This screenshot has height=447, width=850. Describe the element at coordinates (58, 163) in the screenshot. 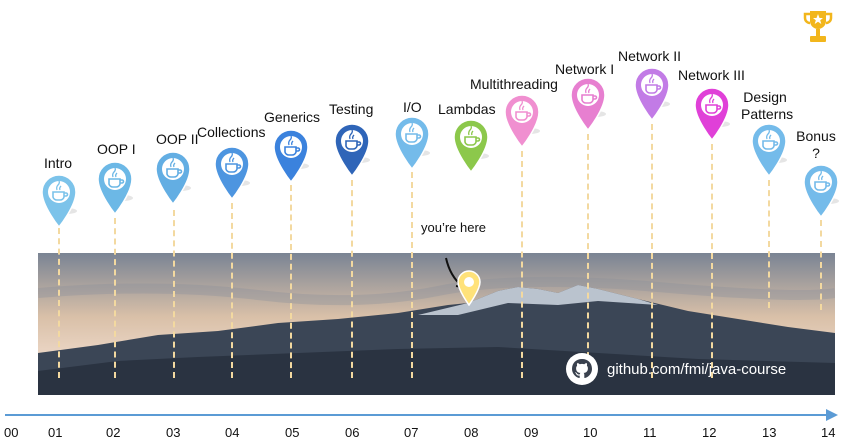

I see `milestone-label: Intro` at that location.